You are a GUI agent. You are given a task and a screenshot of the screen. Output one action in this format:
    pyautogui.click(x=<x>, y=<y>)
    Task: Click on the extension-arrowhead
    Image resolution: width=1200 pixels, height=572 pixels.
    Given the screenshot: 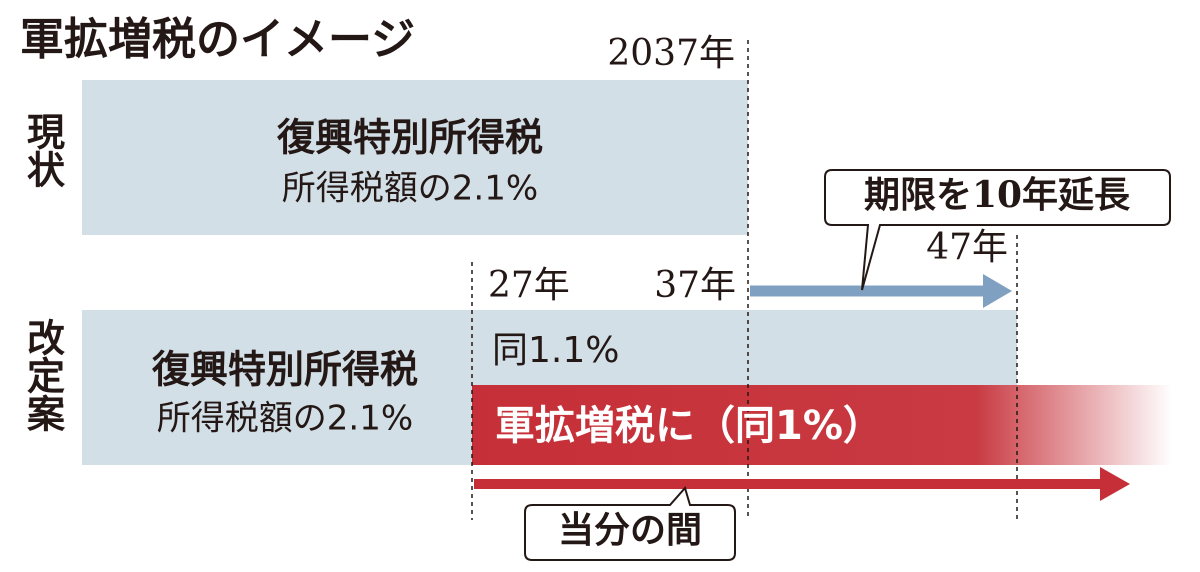 What is the action you would take?
    pyautogui.click(x=997, y=291)
    